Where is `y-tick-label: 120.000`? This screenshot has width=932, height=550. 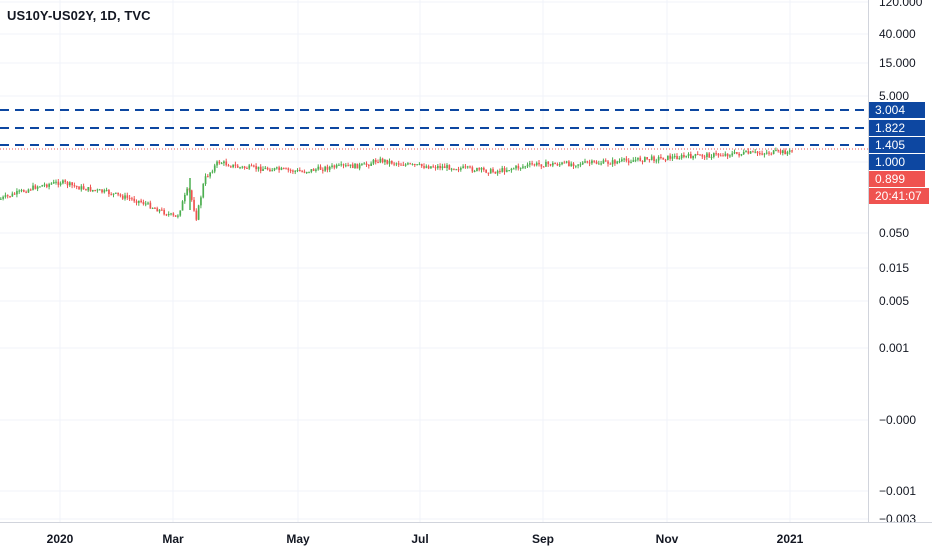 y-tick-label: 120.000 is located at coordinates (901, 4).